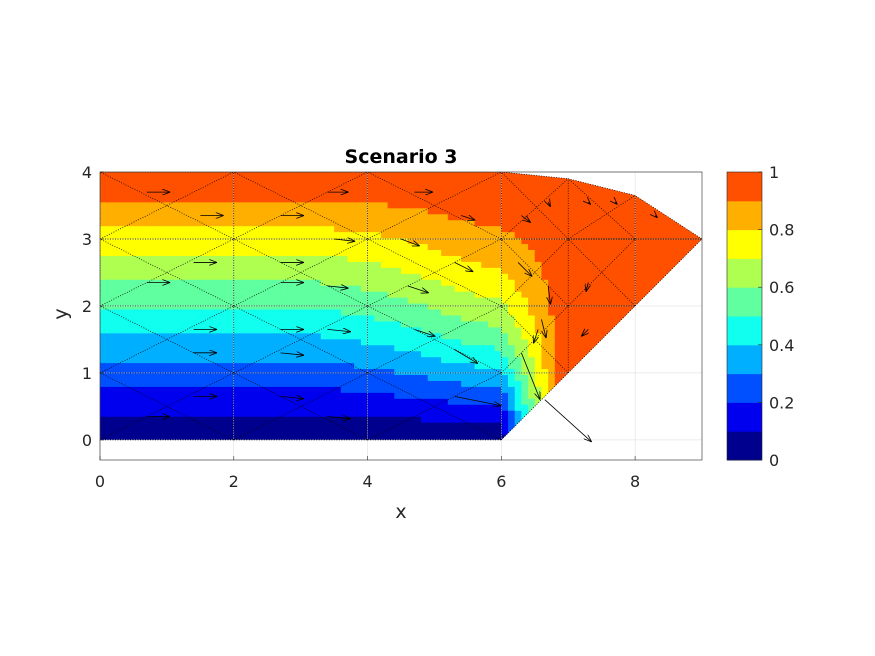  What do you see at coordinates (781, 402) in the screenshot?
I see `colorbar-tick-label: 0.2` at bounding box center [781, 402].